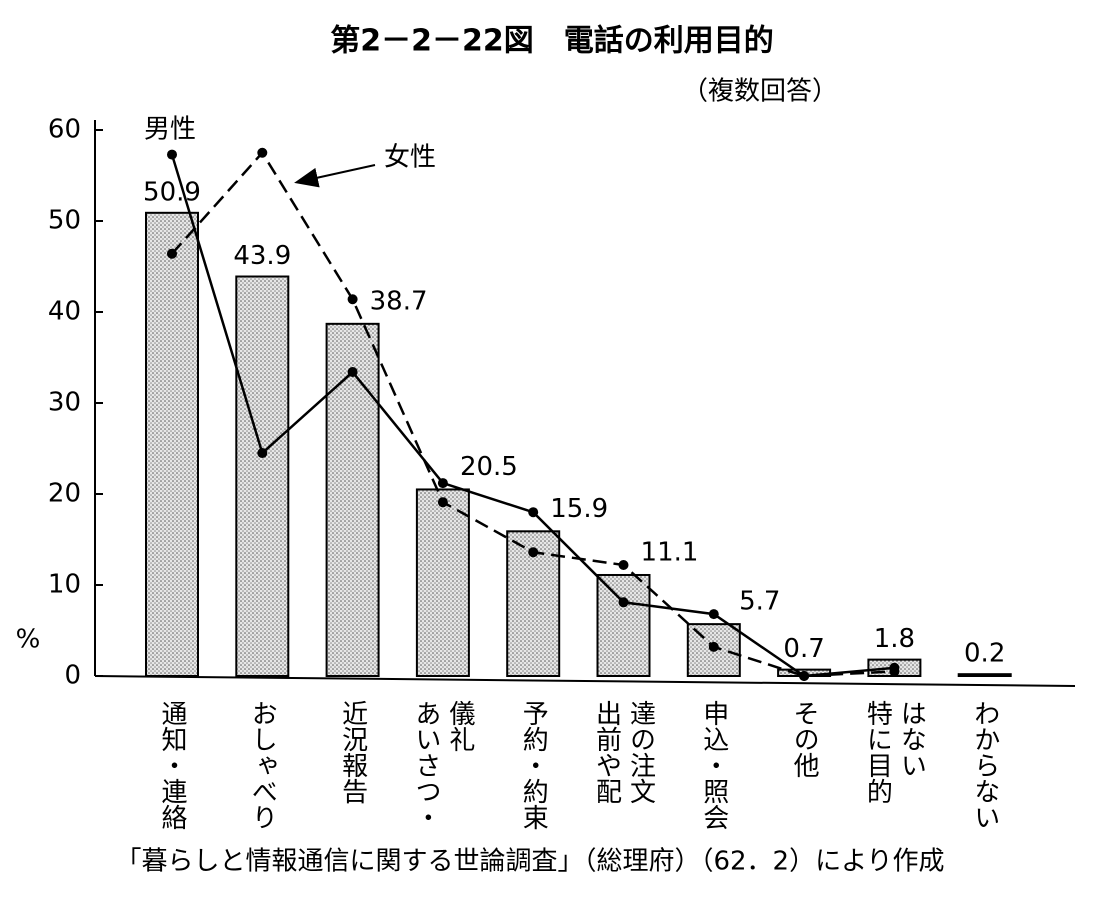  What do you see at coordinates (803, 649) in the screenshot?
I see `value-label: 0.7` at bounding box center [803, 649].